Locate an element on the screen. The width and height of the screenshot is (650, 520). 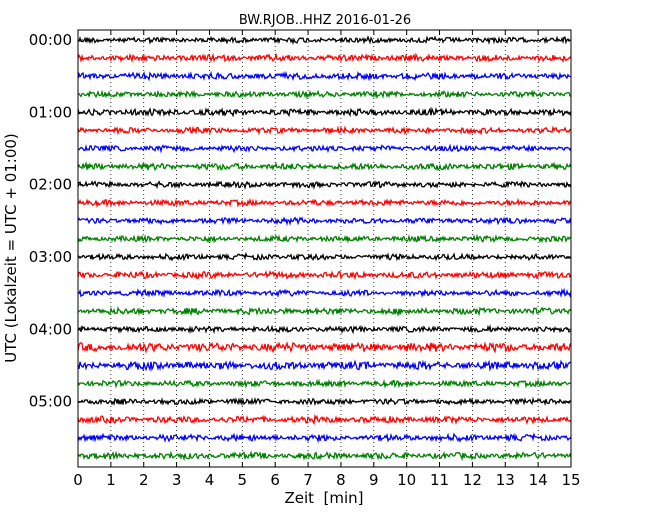
y-tick-label: 04:00 is located at coordinates (50, 329).